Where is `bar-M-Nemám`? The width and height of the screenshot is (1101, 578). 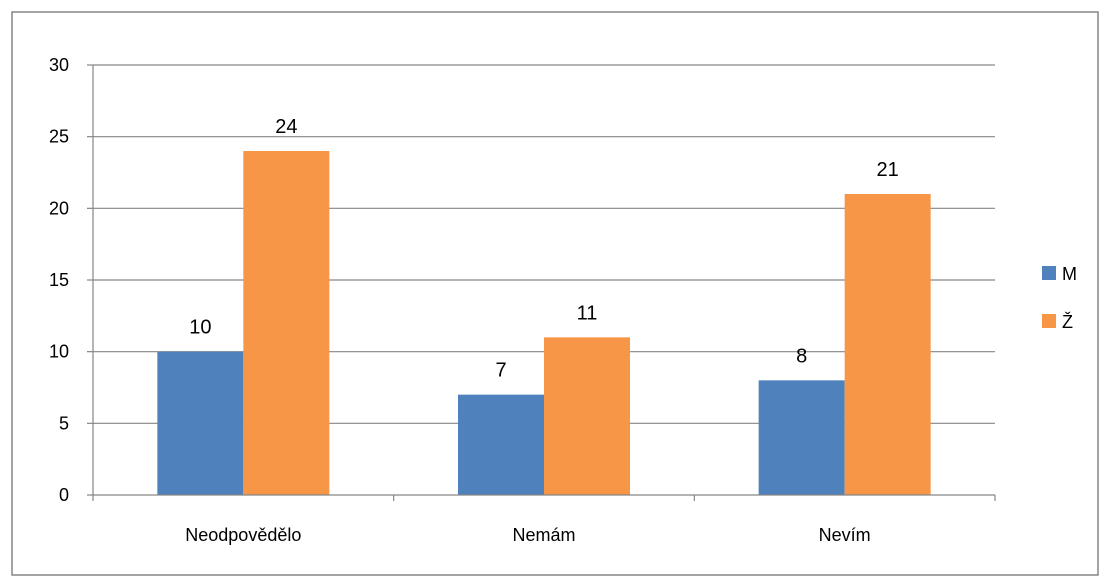 bar-M-Nemám is located at coordinates (501, 444).